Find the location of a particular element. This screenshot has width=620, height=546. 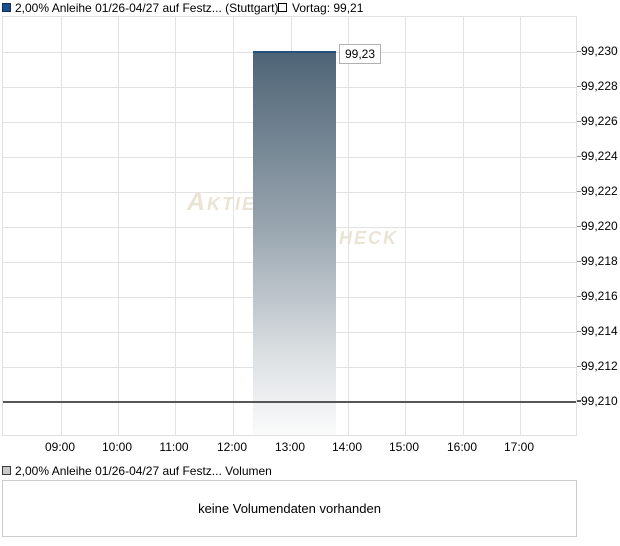

current-price-label: 99,23 is located at coordinates (360, 54).